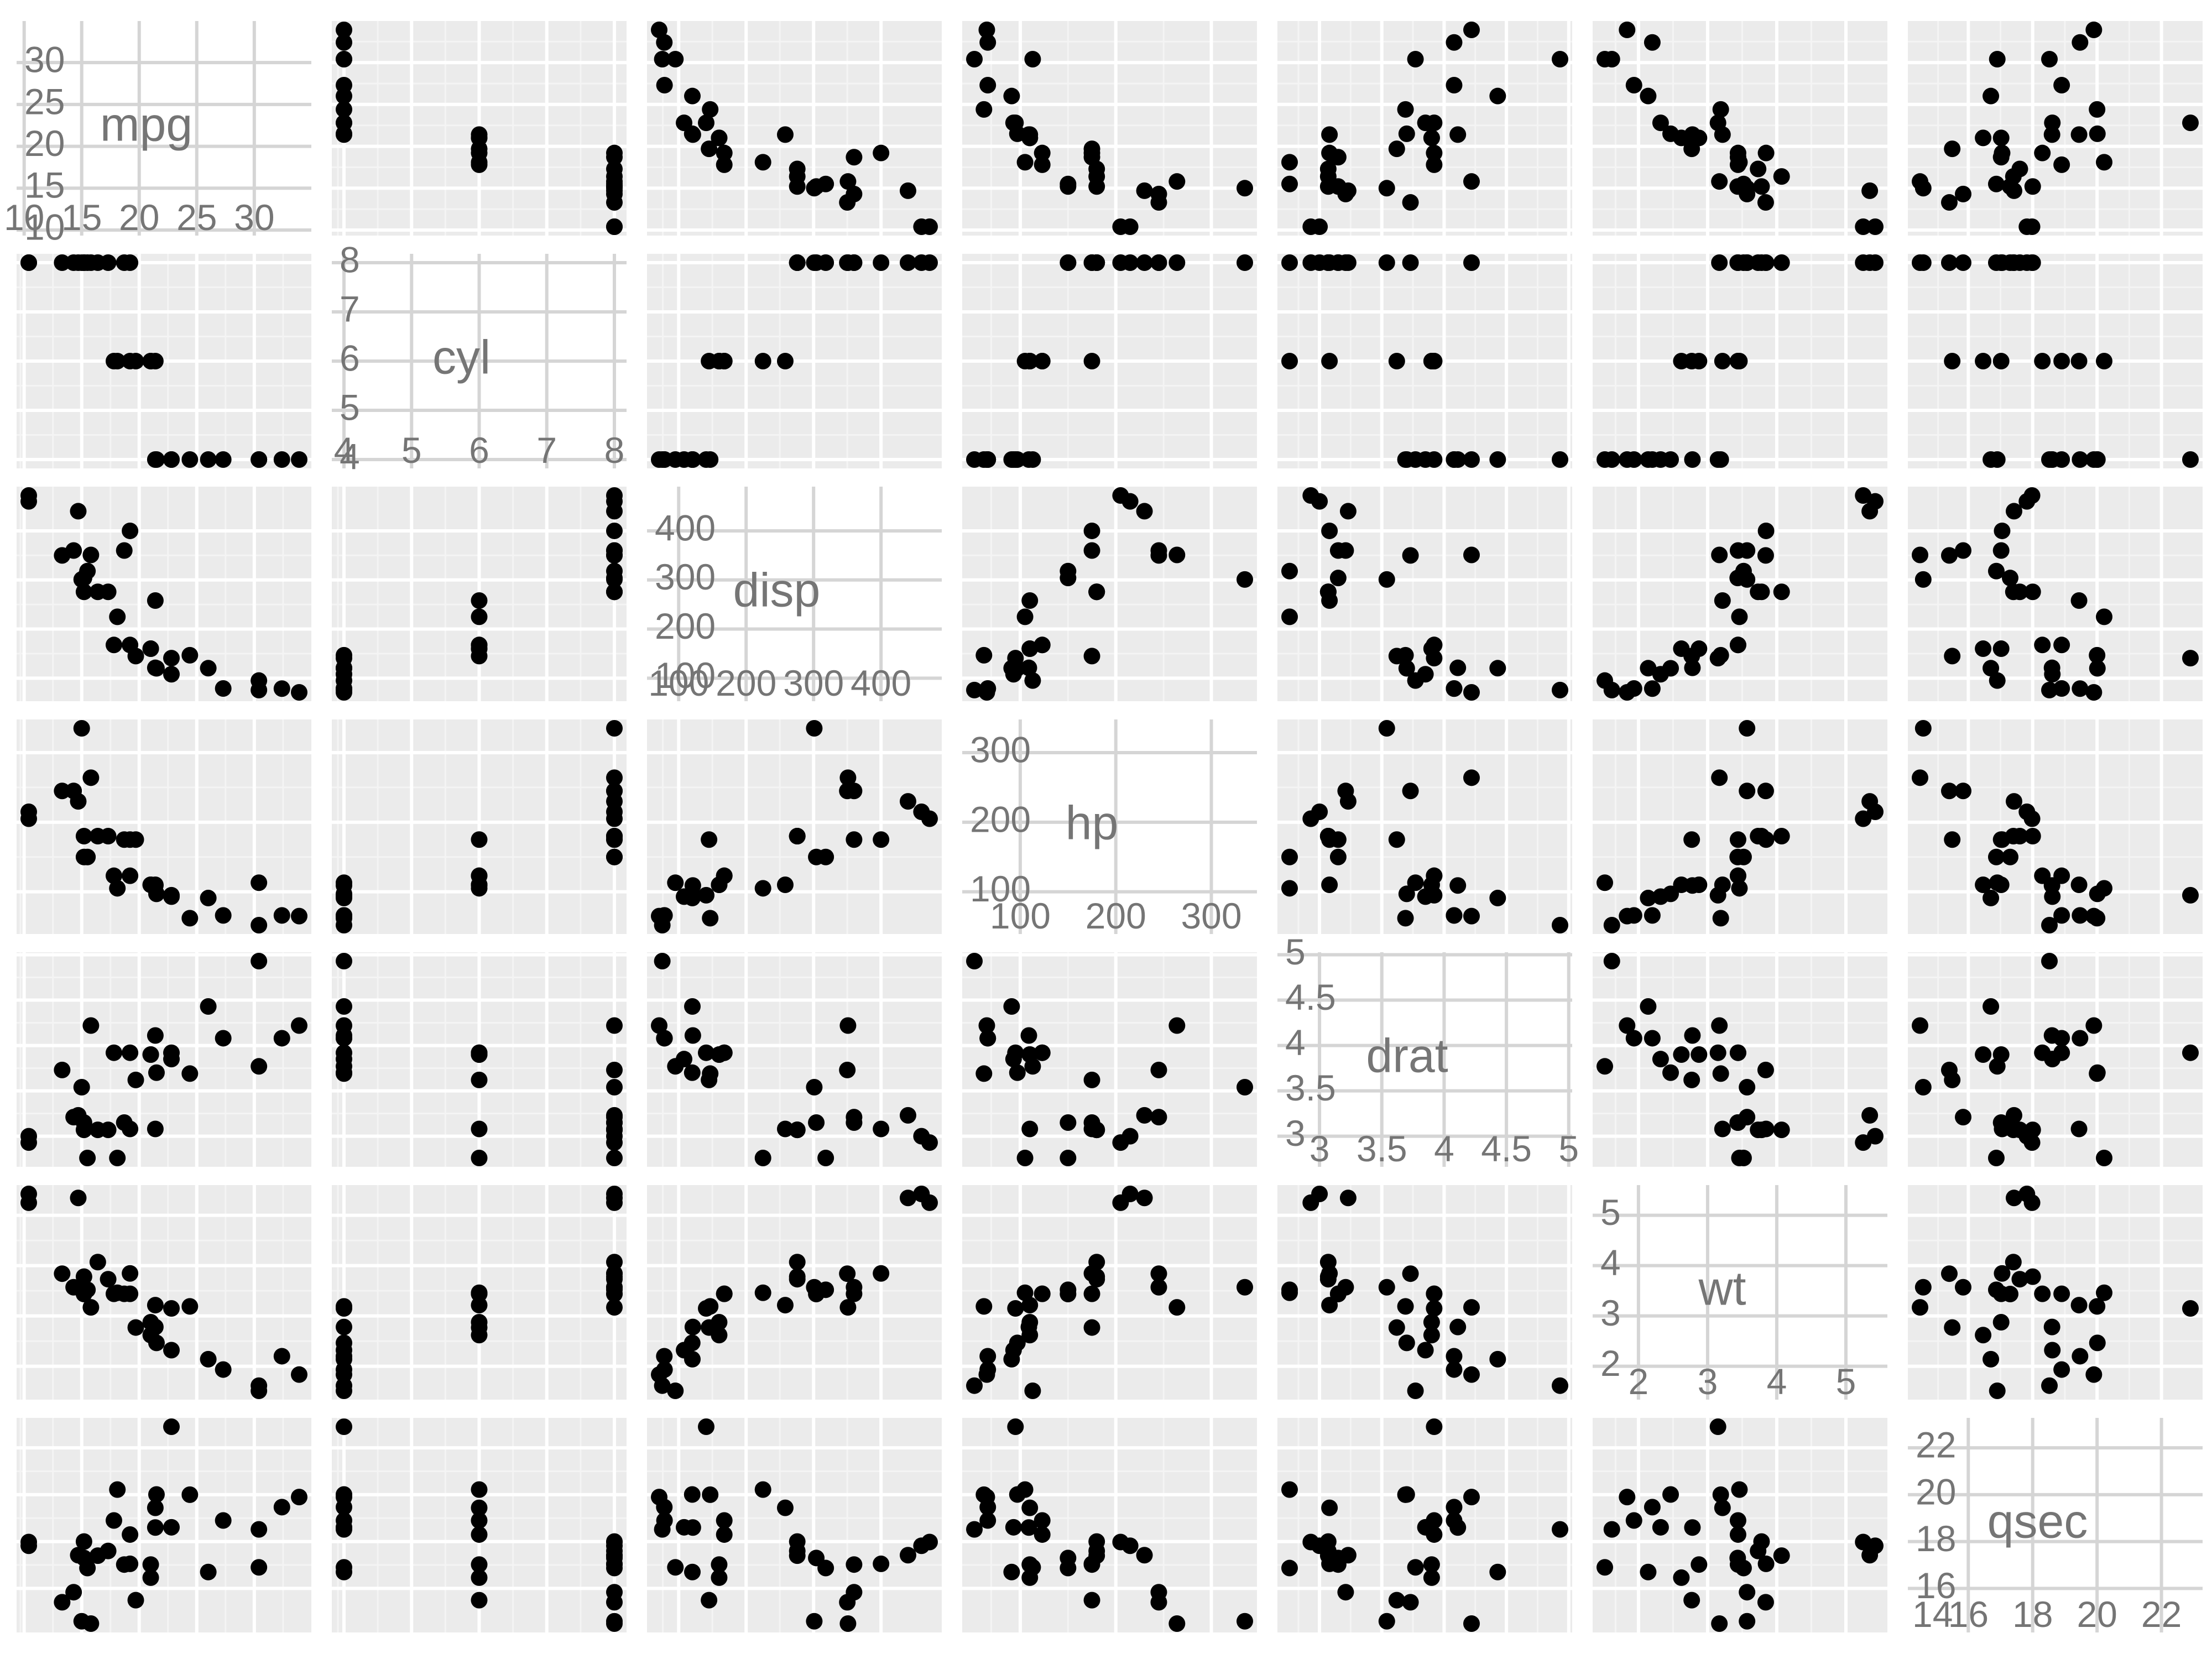 This screenshot has height=1659, width=2212. Describe the element at coordinates (1569, 1149) in the screenshot. I see `x-tick-label: 5` at that location.